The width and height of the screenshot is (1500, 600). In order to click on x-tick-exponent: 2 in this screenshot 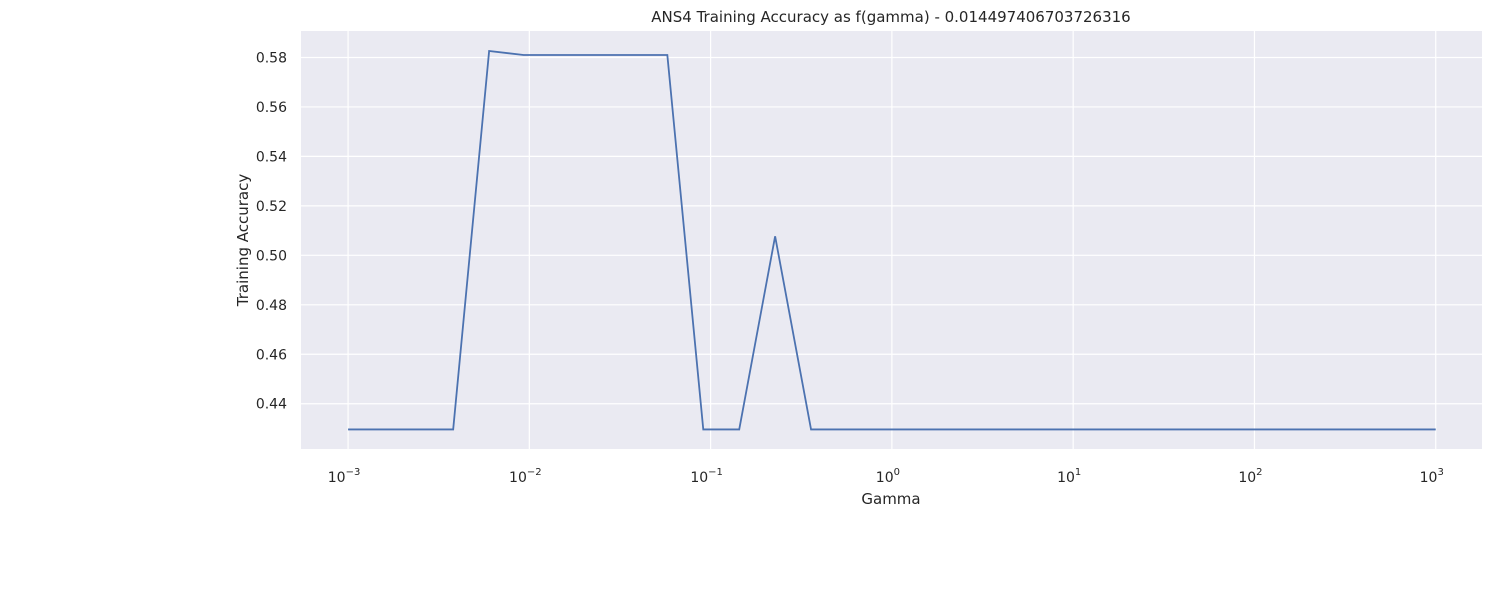, I will do `click(1259, 472)`.